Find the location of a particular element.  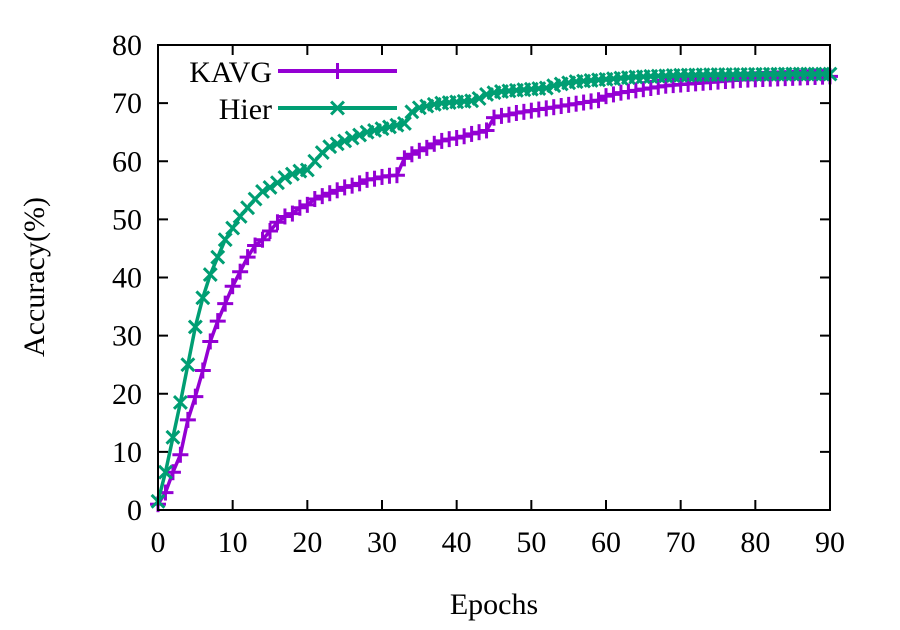

legend-marker-kavg is located at coordinates (337, 71).